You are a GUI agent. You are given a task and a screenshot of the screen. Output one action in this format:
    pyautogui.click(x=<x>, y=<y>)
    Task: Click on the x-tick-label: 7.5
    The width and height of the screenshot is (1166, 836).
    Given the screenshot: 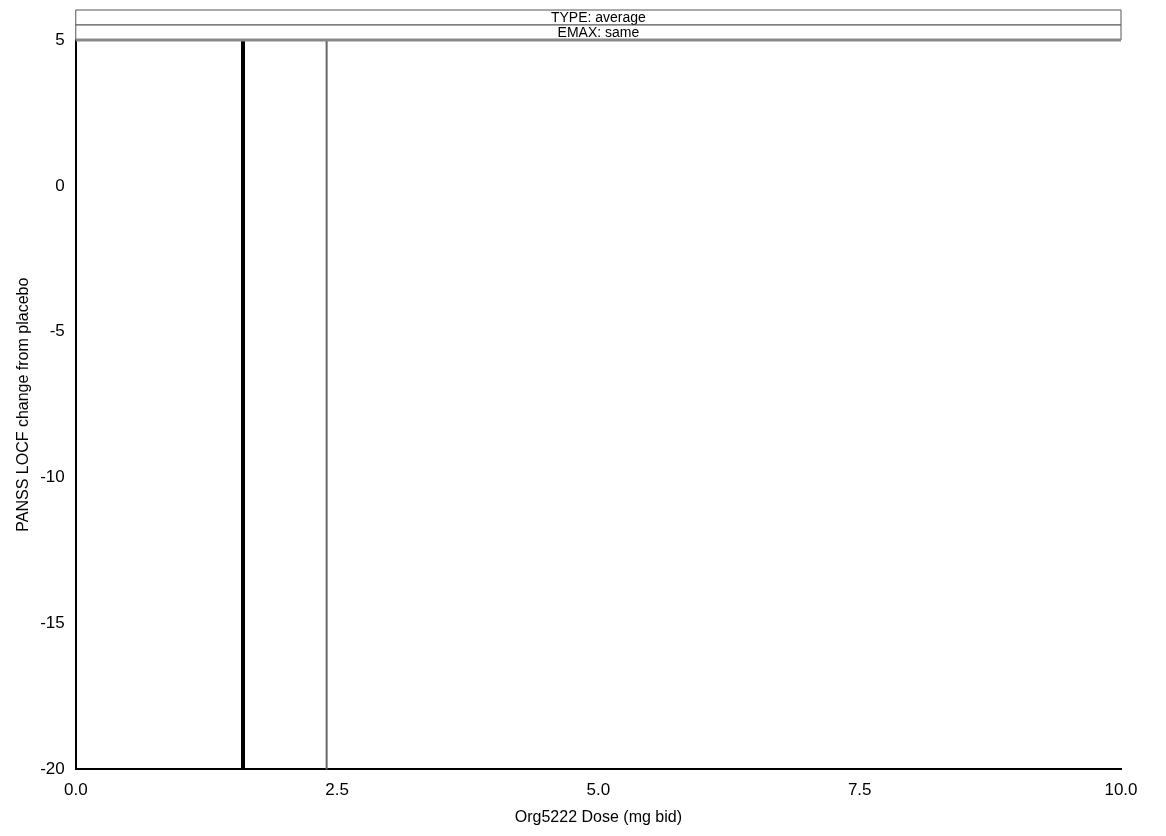 What is the action you would take?
    pyautogui.click(x=859, y=790)
    